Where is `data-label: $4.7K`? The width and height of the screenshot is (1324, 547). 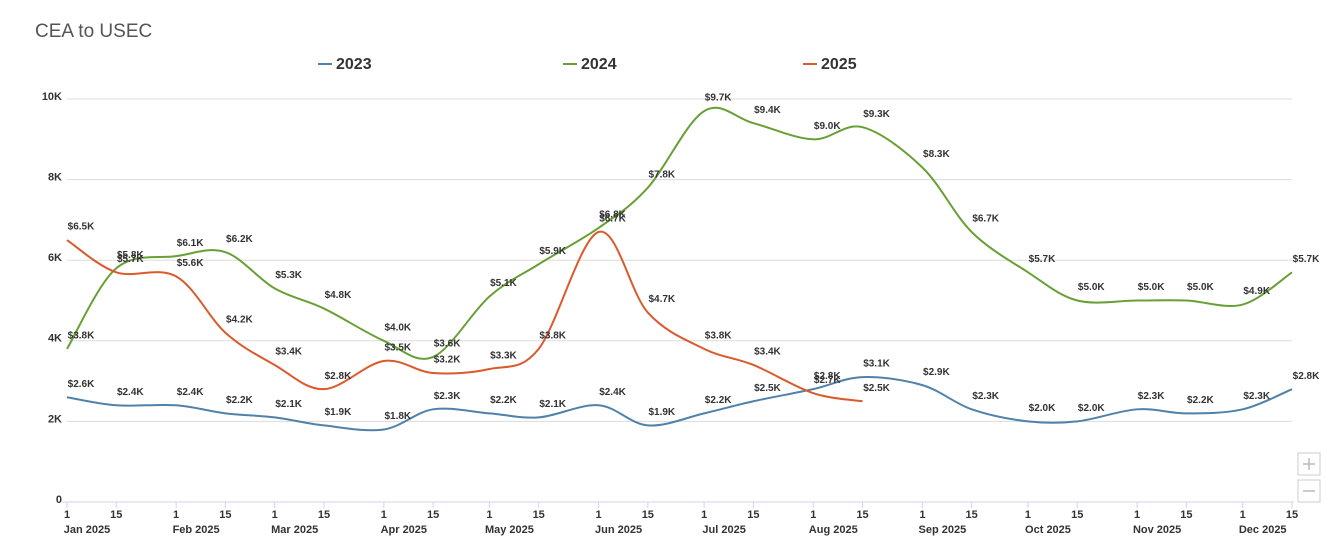
data-label: $4.7K is located at coordinates (661, 299).